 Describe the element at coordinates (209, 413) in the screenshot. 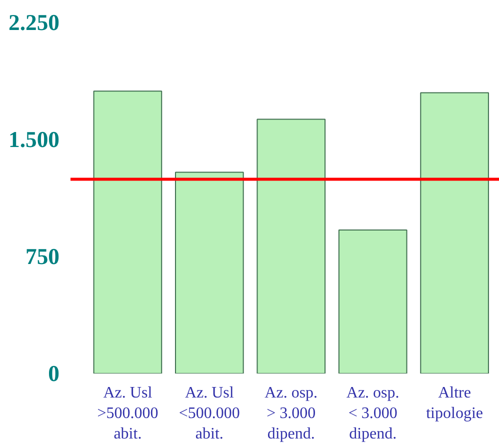

I see `x-tick-label: Az. Usl <500.000 abit.` at that location.